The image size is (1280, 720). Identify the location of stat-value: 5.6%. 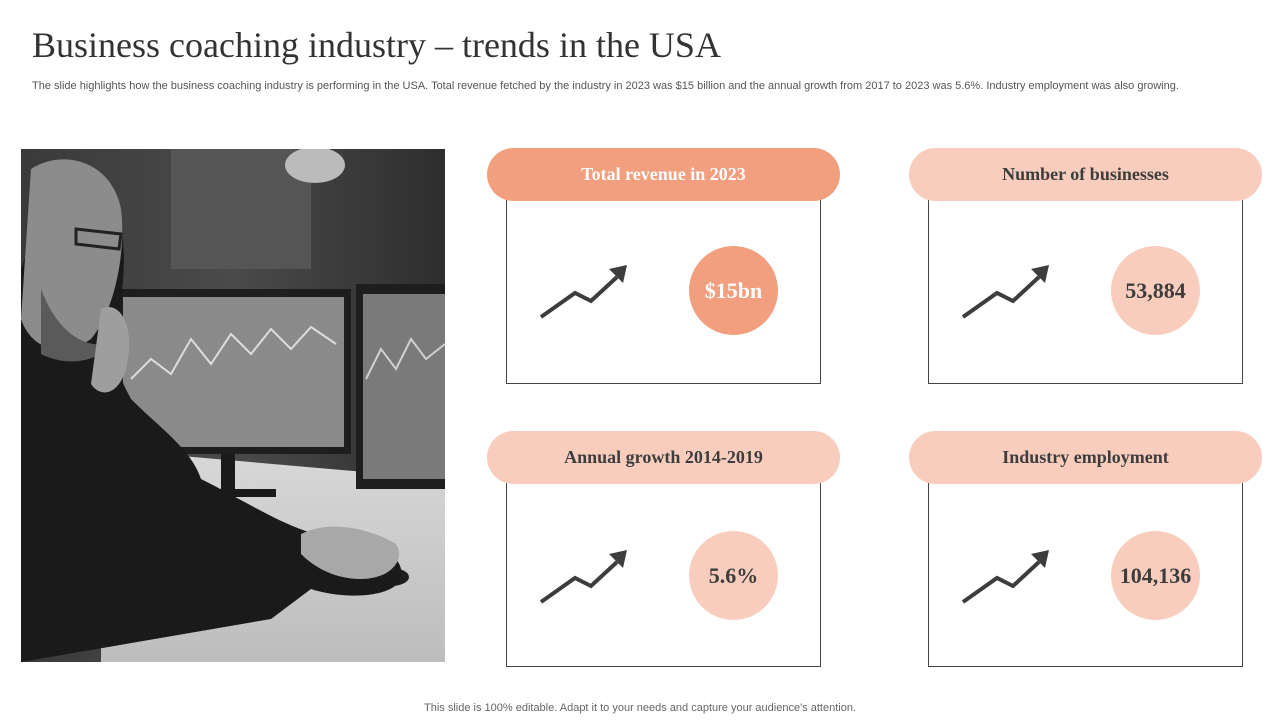
(733, 575).